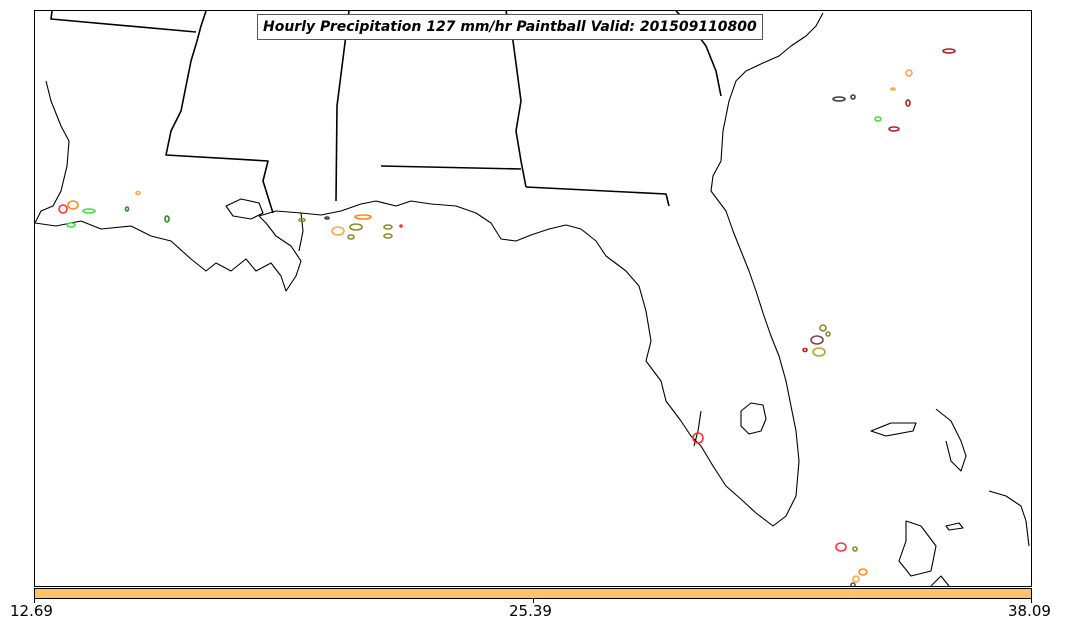 Image resolution: width=1065 pixels, height=633 pixels. Describe the element at coordinates (244, 209) in the screenshot. I see `pontchartrain` at that location.